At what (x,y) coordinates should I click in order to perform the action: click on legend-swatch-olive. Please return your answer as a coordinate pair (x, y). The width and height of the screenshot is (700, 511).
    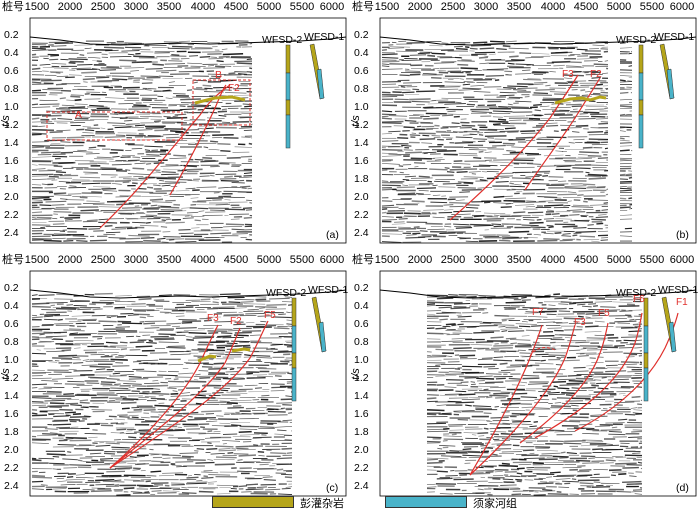
    Looking at the image, I should click on (253, 502).